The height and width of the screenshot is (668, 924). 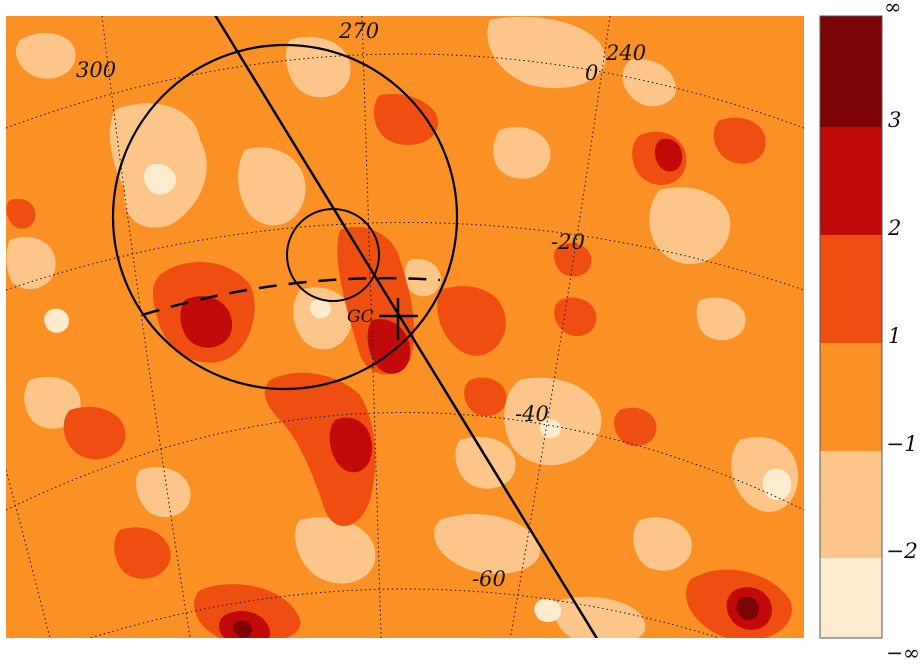 I want to click on gc-label: GC, so click(x=360, y=317).